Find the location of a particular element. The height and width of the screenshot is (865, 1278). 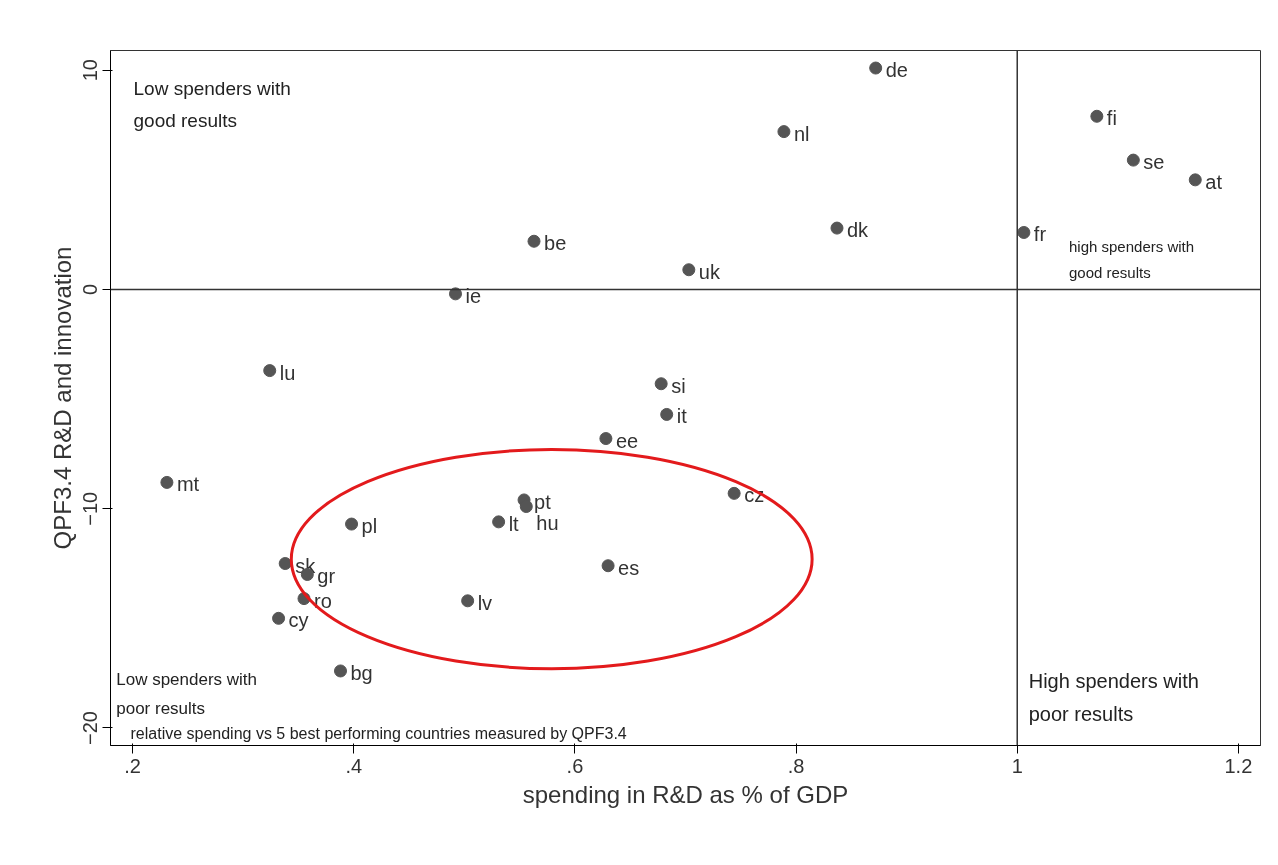

y-tick-label: −10 is located at coordinates (90, 508).